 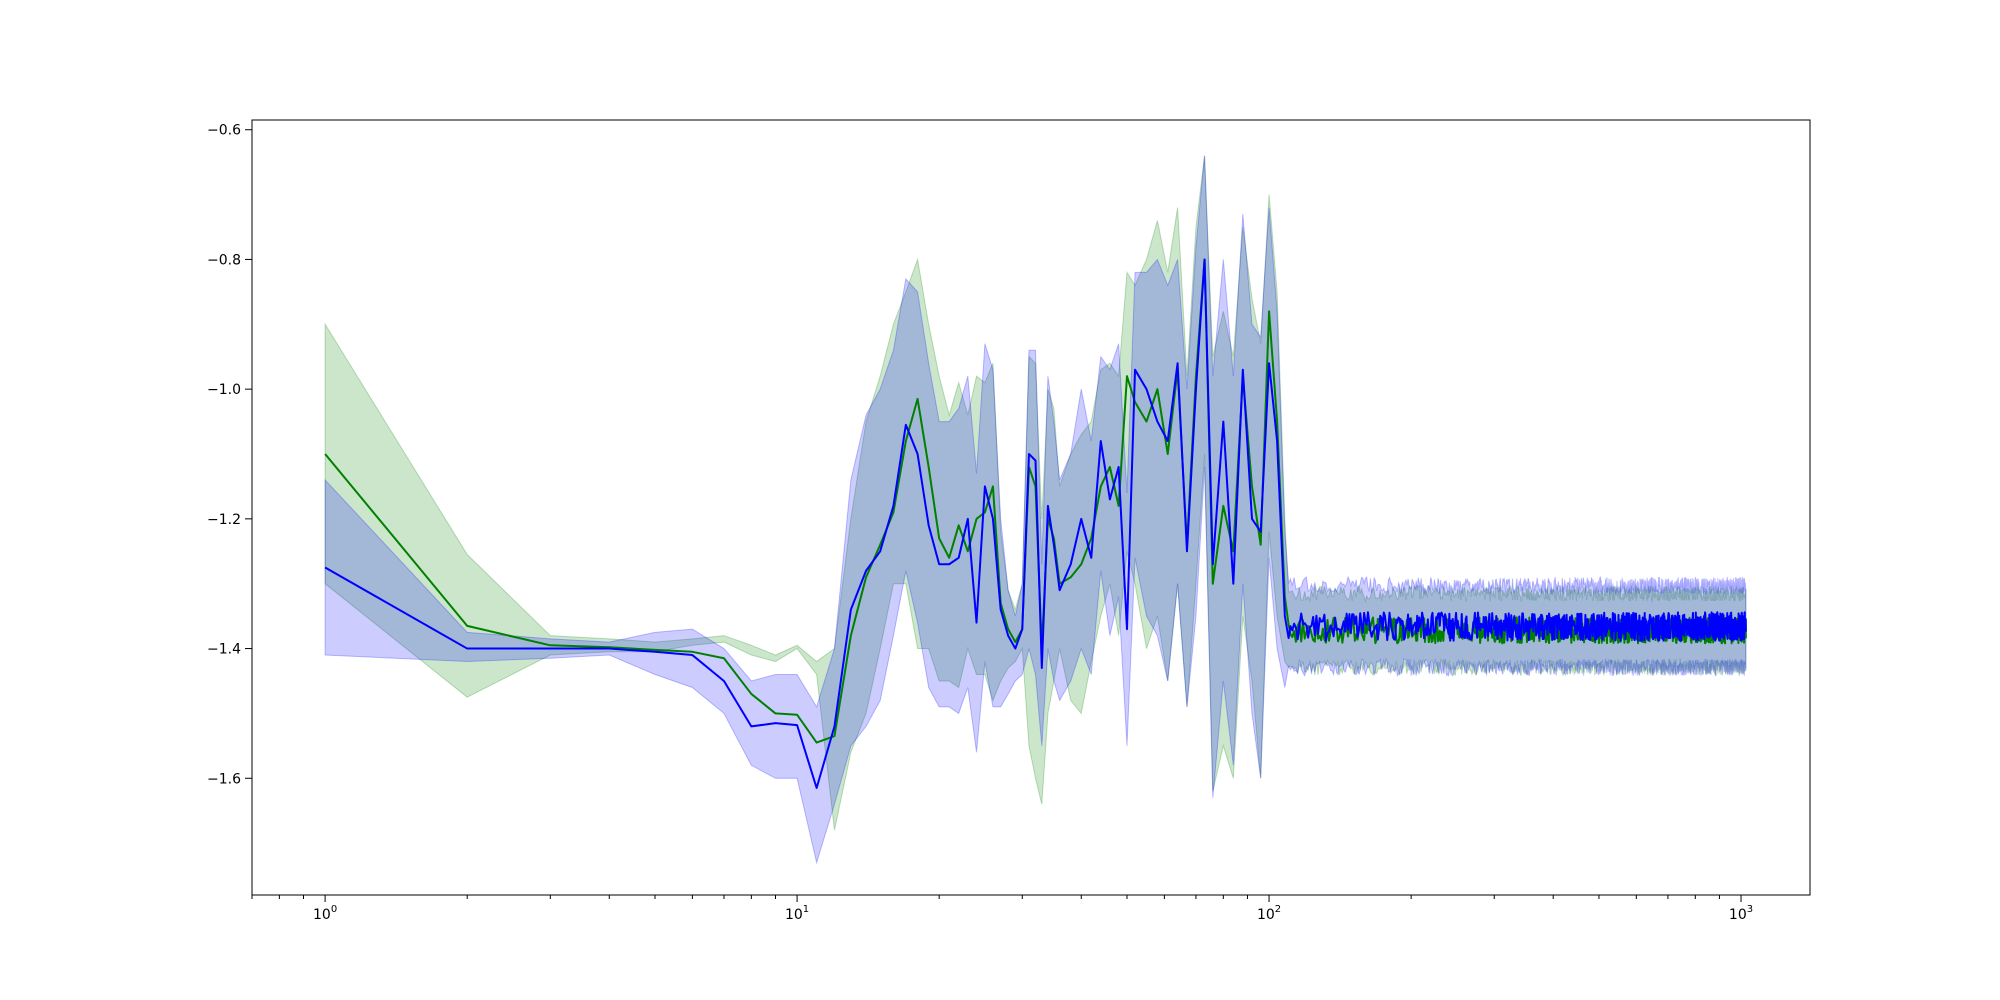 What do you see at coordinates (224, 260) in the screenshot?
I see `y-tick-label: −0.8` at bounding box center [224, 260].